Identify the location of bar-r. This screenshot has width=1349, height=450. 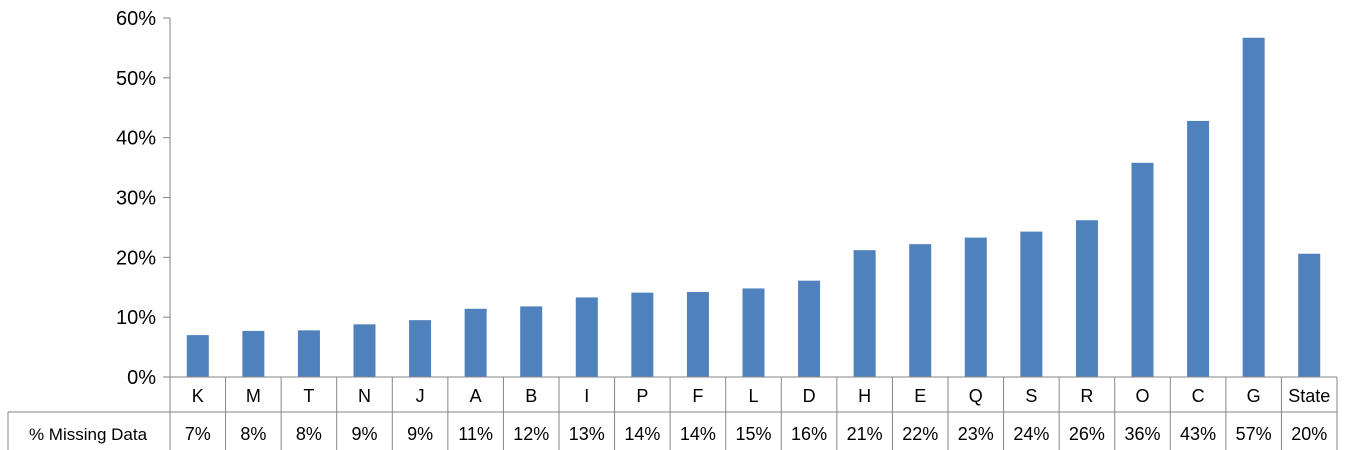
(1086, 298).